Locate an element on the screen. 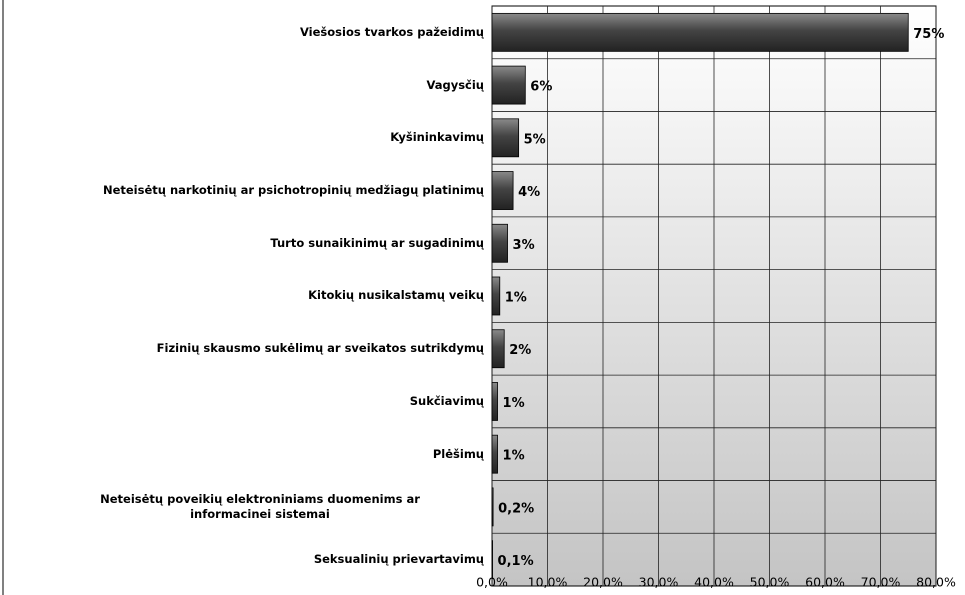  category-label: Sukčiavimų is located at coordinates (446, 400).